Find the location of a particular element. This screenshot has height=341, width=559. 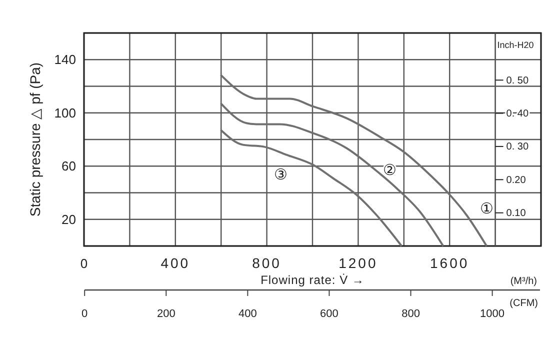

y-tick-label: 140 is located at coordinates (65, 60).